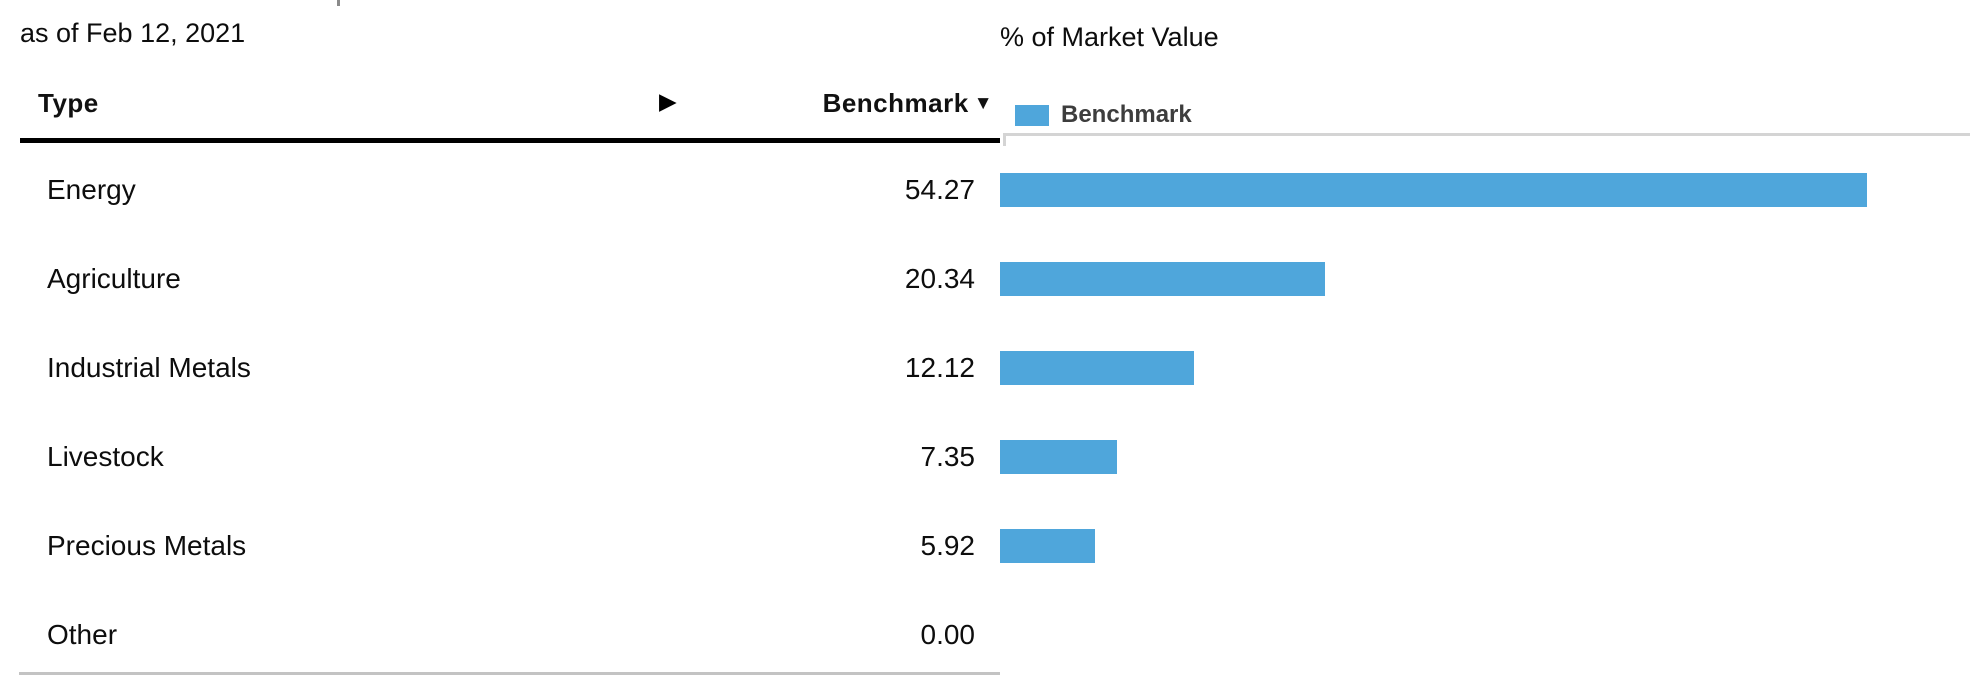 The image size is (1970, 692). Describe the element at coordinates (1032, 115) in the screenshot. I see `legend-swatch` at that location.